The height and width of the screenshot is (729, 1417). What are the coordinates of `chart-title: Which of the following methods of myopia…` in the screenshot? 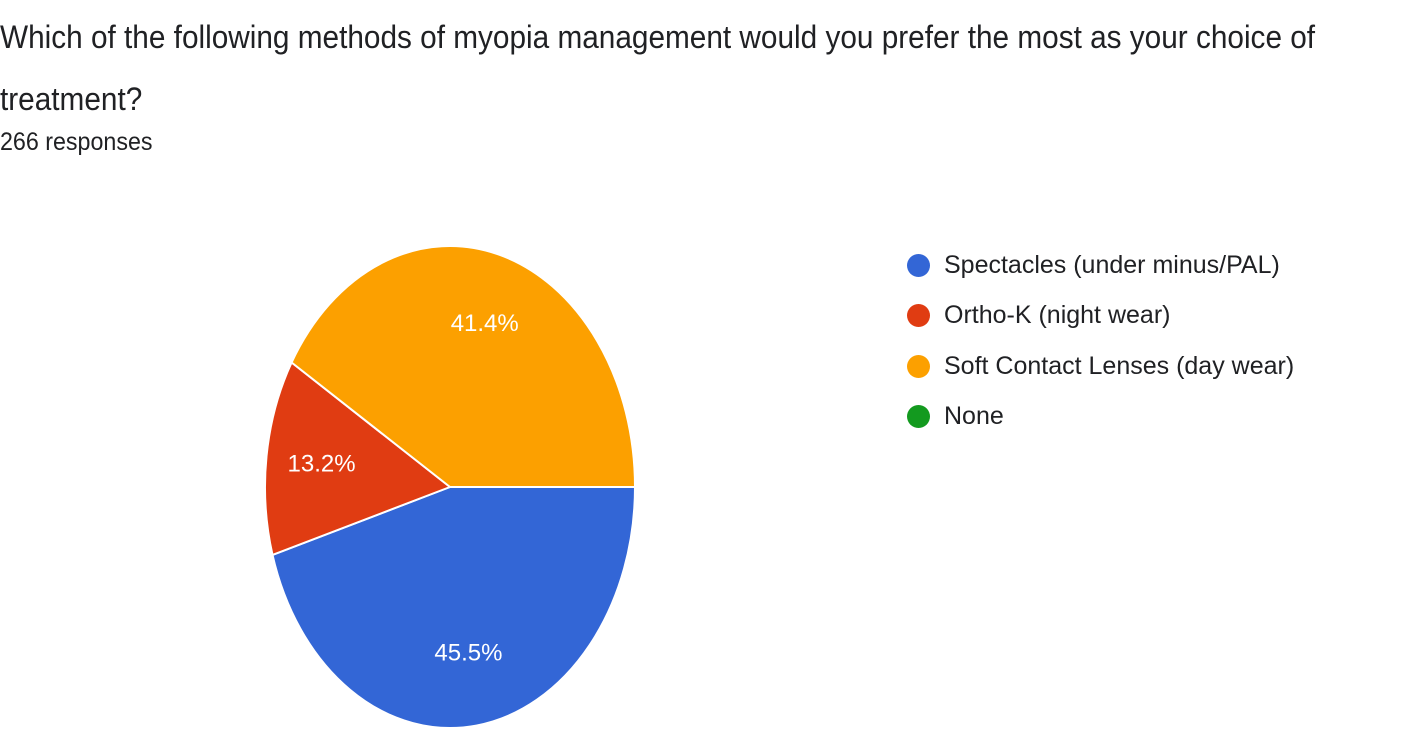 It's located at (658, 68).